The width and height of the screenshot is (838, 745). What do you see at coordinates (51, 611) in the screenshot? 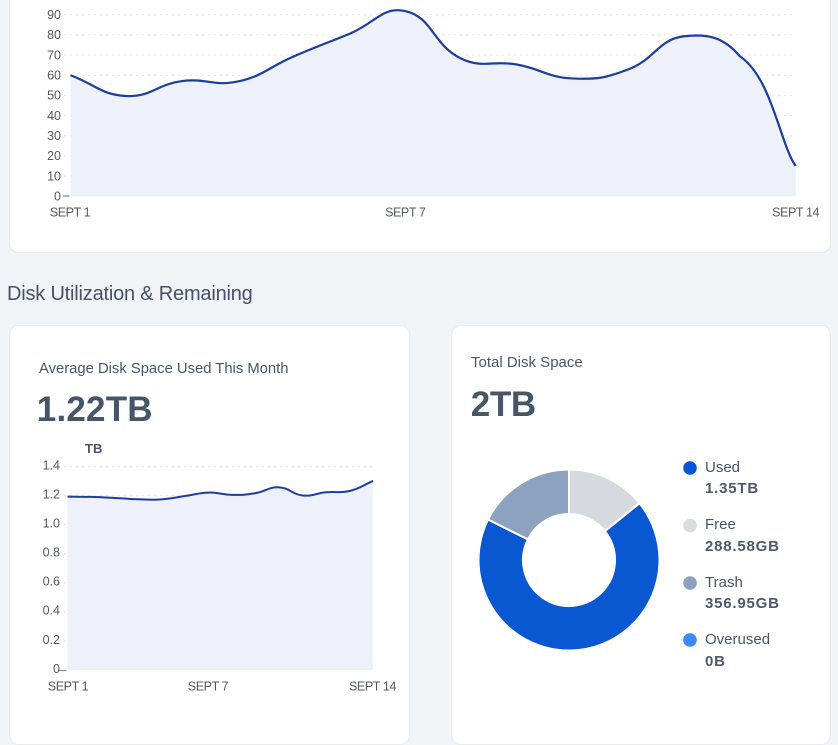
I see `svg-text: 0.4` at bounding box center [51, 611].